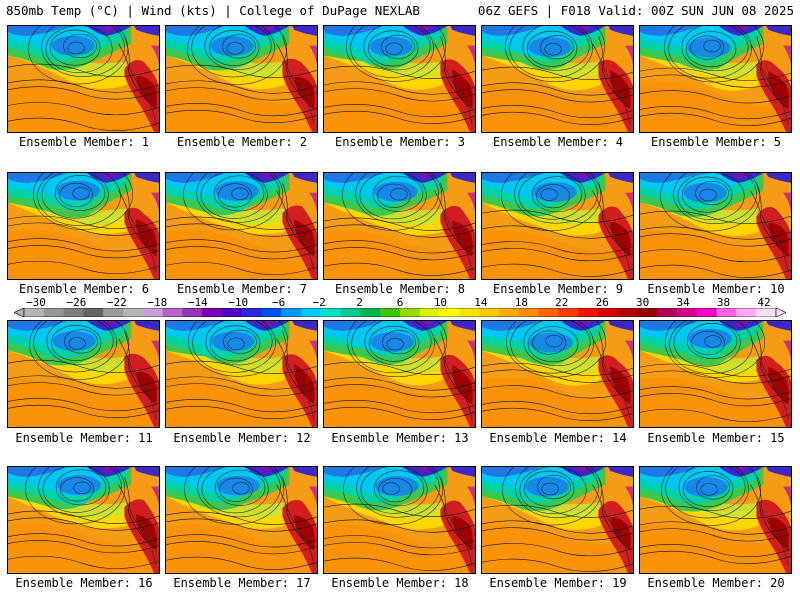 Image resolution: width=800 pixels, height=600 pixels. What do you see at coordinates (558, 438) in the screenshot?
I see `ensemble-member-label: Ensemble Member: 14` at bounding box center [558, 438].